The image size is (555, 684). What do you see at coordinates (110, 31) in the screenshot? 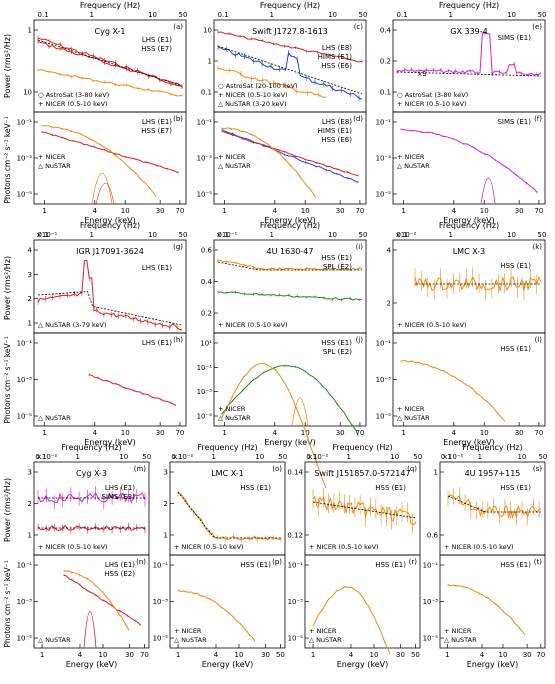
I see `panel-title: Cyg X-1` at bounding box center [110, 31].